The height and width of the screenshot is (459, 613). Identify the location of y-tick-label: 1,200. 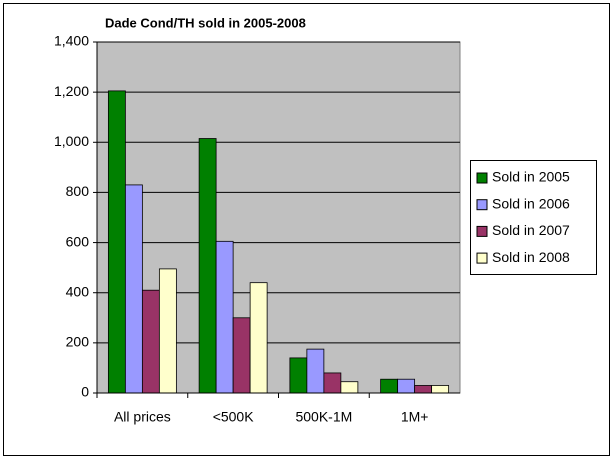
(71, 91).